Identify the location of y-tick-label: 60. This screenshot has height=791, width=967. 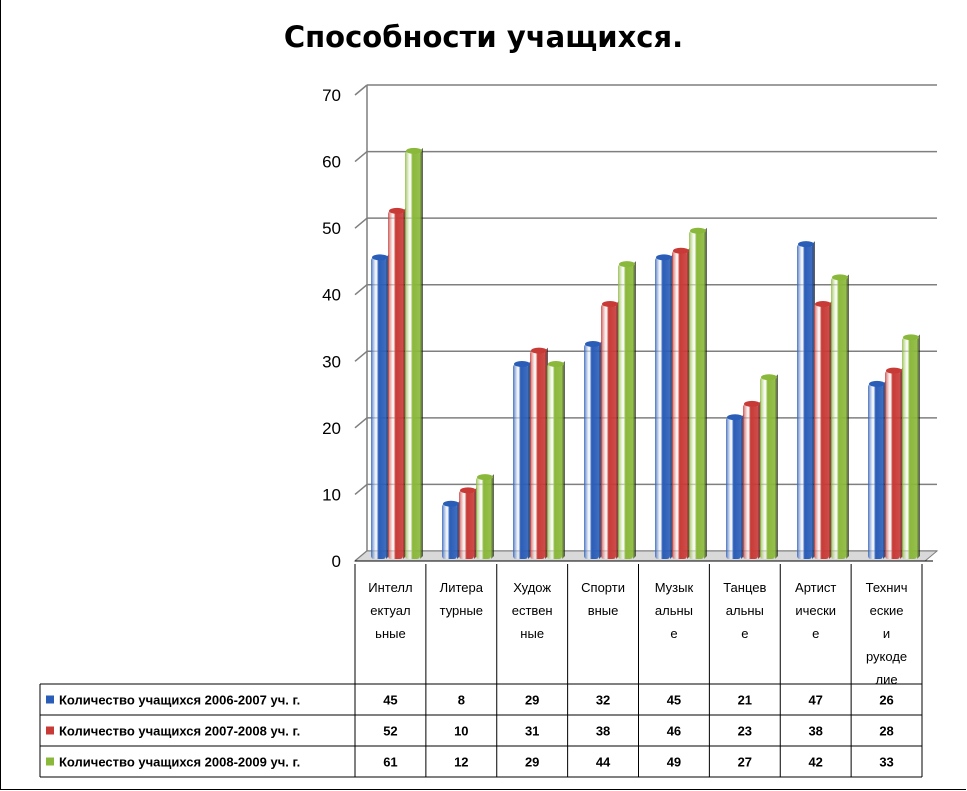
(331, 162).